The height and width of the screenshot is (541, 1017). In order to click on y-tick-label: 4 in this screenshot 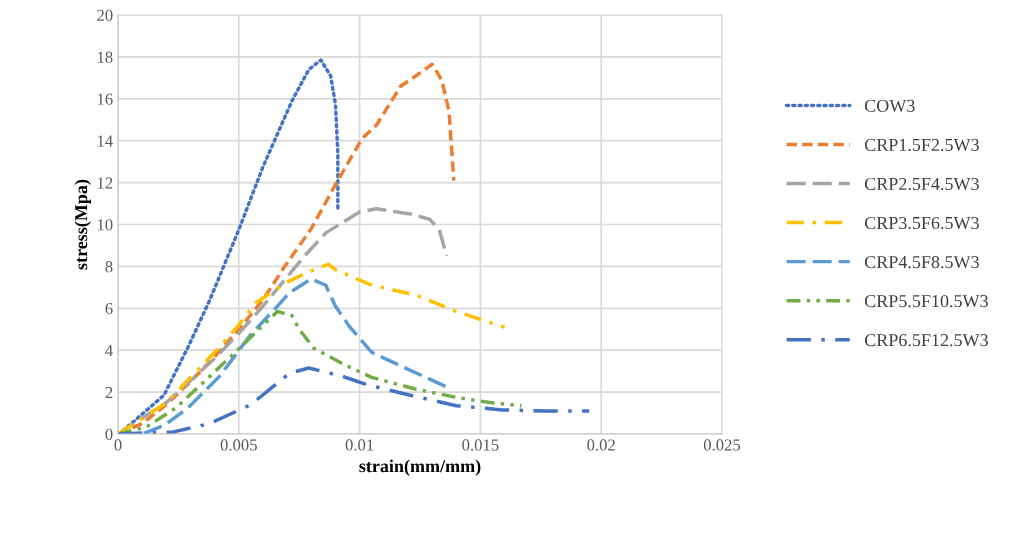, I will do `click(109, 350)`.